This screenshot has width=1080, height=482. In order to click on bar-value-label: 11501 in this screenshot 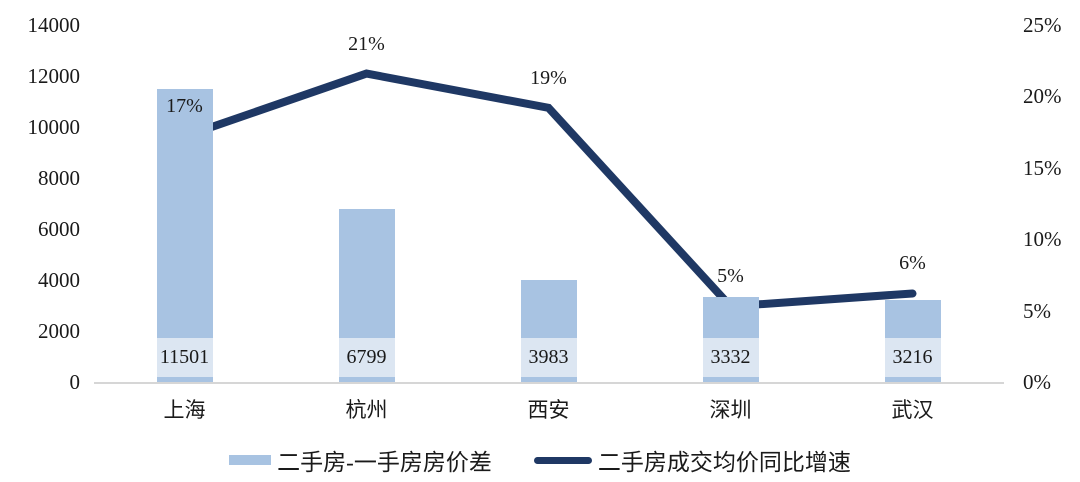, I will do `click(184, 357)`.